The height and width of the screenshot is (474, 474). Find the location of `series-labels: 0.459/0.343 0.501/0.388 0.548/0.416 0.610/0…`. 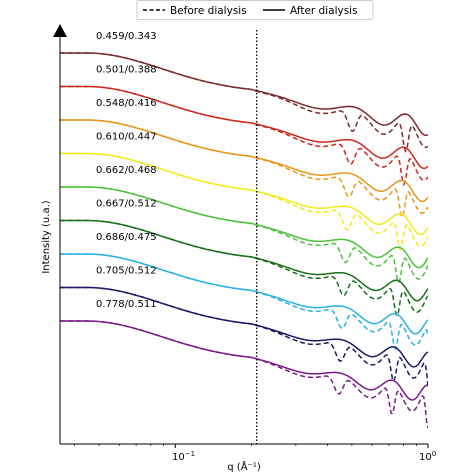

series-labels: 0.459/0.343 0.501/0.388 0.548/0.416 0.610/0… is located at coordinates (126, 170).